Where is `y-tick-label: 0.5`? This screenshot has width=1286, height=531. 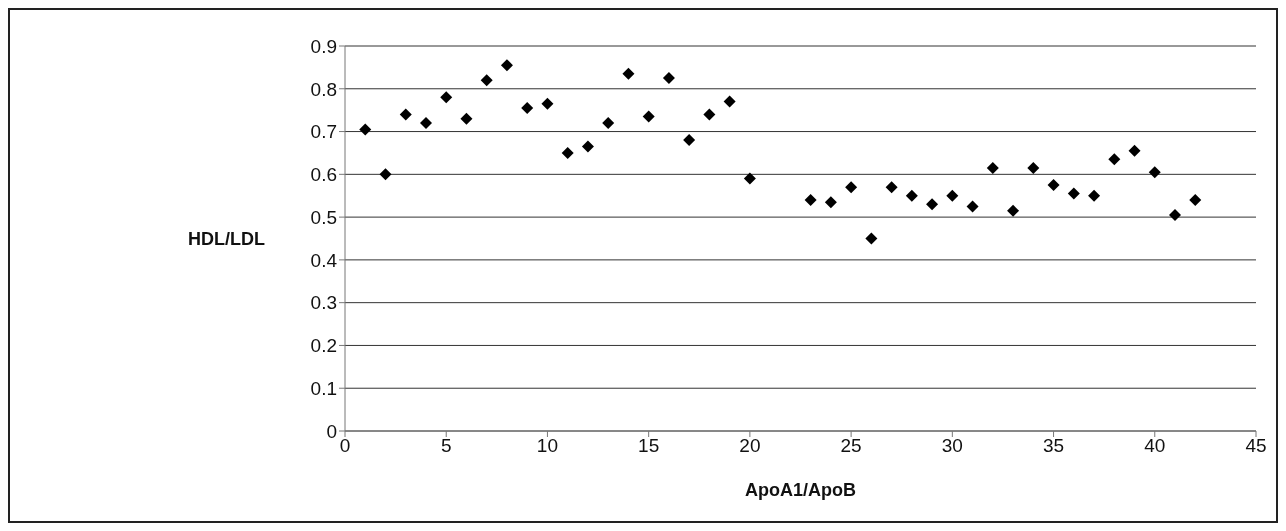 y-tick-label: 0.5 is located at coordinates (323, 217).